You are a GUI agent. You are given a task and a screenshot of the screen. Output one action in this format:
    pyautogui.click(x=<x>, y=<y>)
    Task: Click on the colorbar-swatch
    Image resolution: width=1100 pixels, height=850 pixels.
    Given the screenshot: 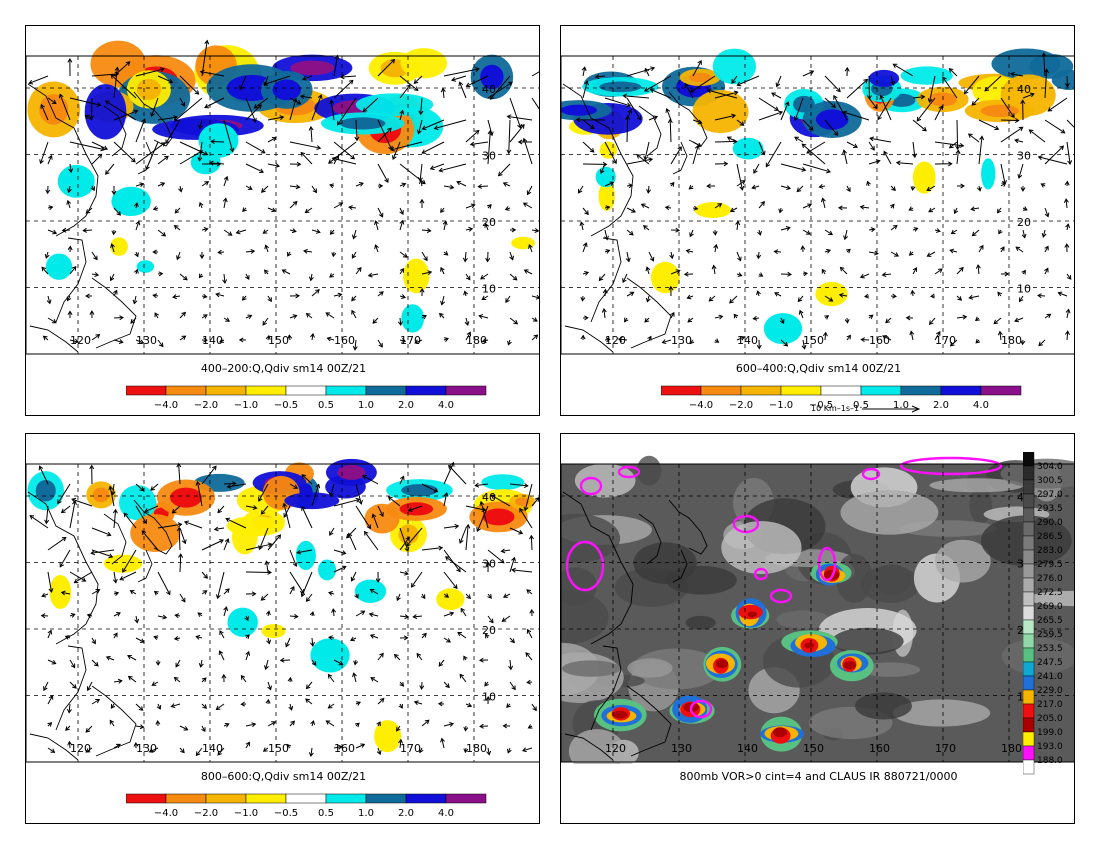 What is the action you would take?
    pyautogui.click(x=226, y=798)
    